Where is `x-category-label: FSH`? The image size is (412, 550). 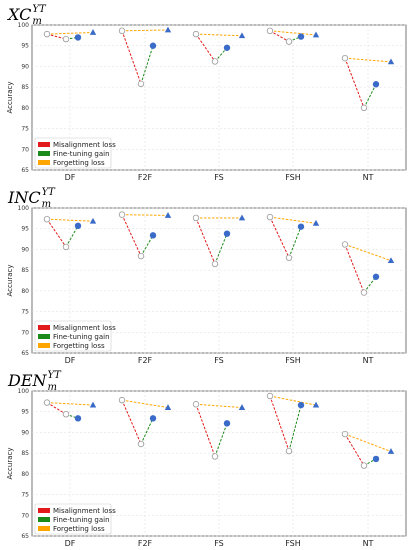 x-category-label: FSH is located at coordinates (293, 360).